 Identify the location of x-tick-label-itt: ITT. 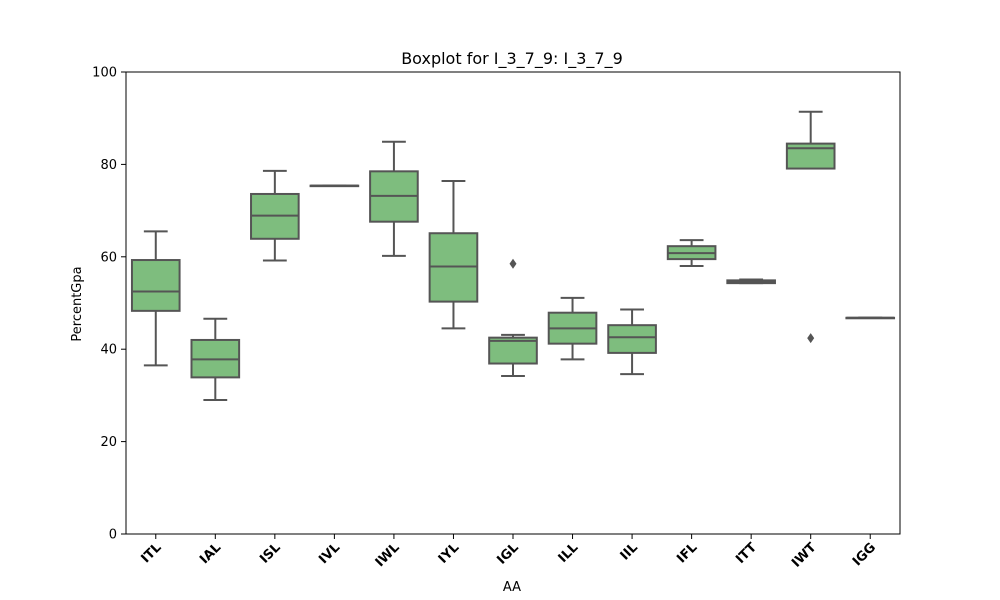
(746, 553).